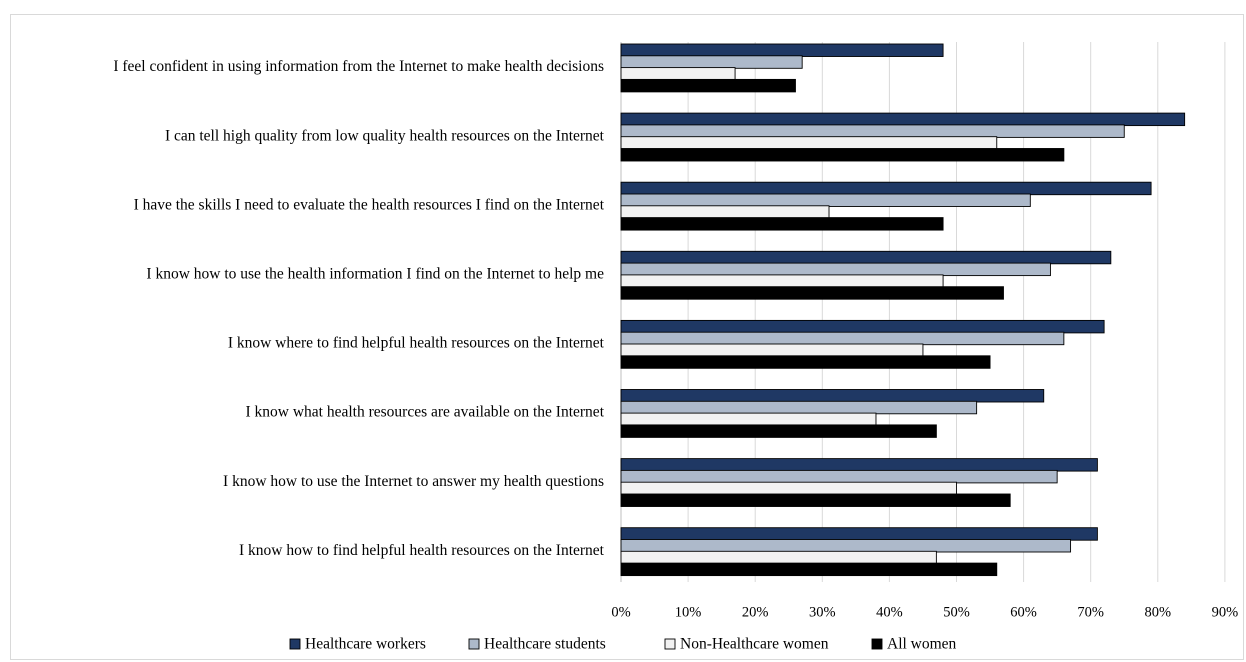 Image resolution: width=1246 pixels, height=662 pixels. Describe the element at coordinates (822, 612) in the screenshot. I see `x-tick-label-3: 30%` at that location.